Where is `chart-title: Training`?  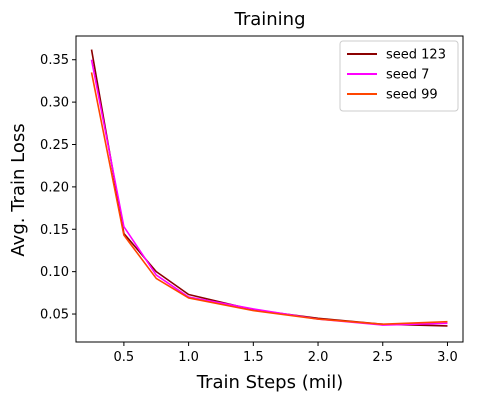
chart-title: Training is located at coordinates (269, 19).